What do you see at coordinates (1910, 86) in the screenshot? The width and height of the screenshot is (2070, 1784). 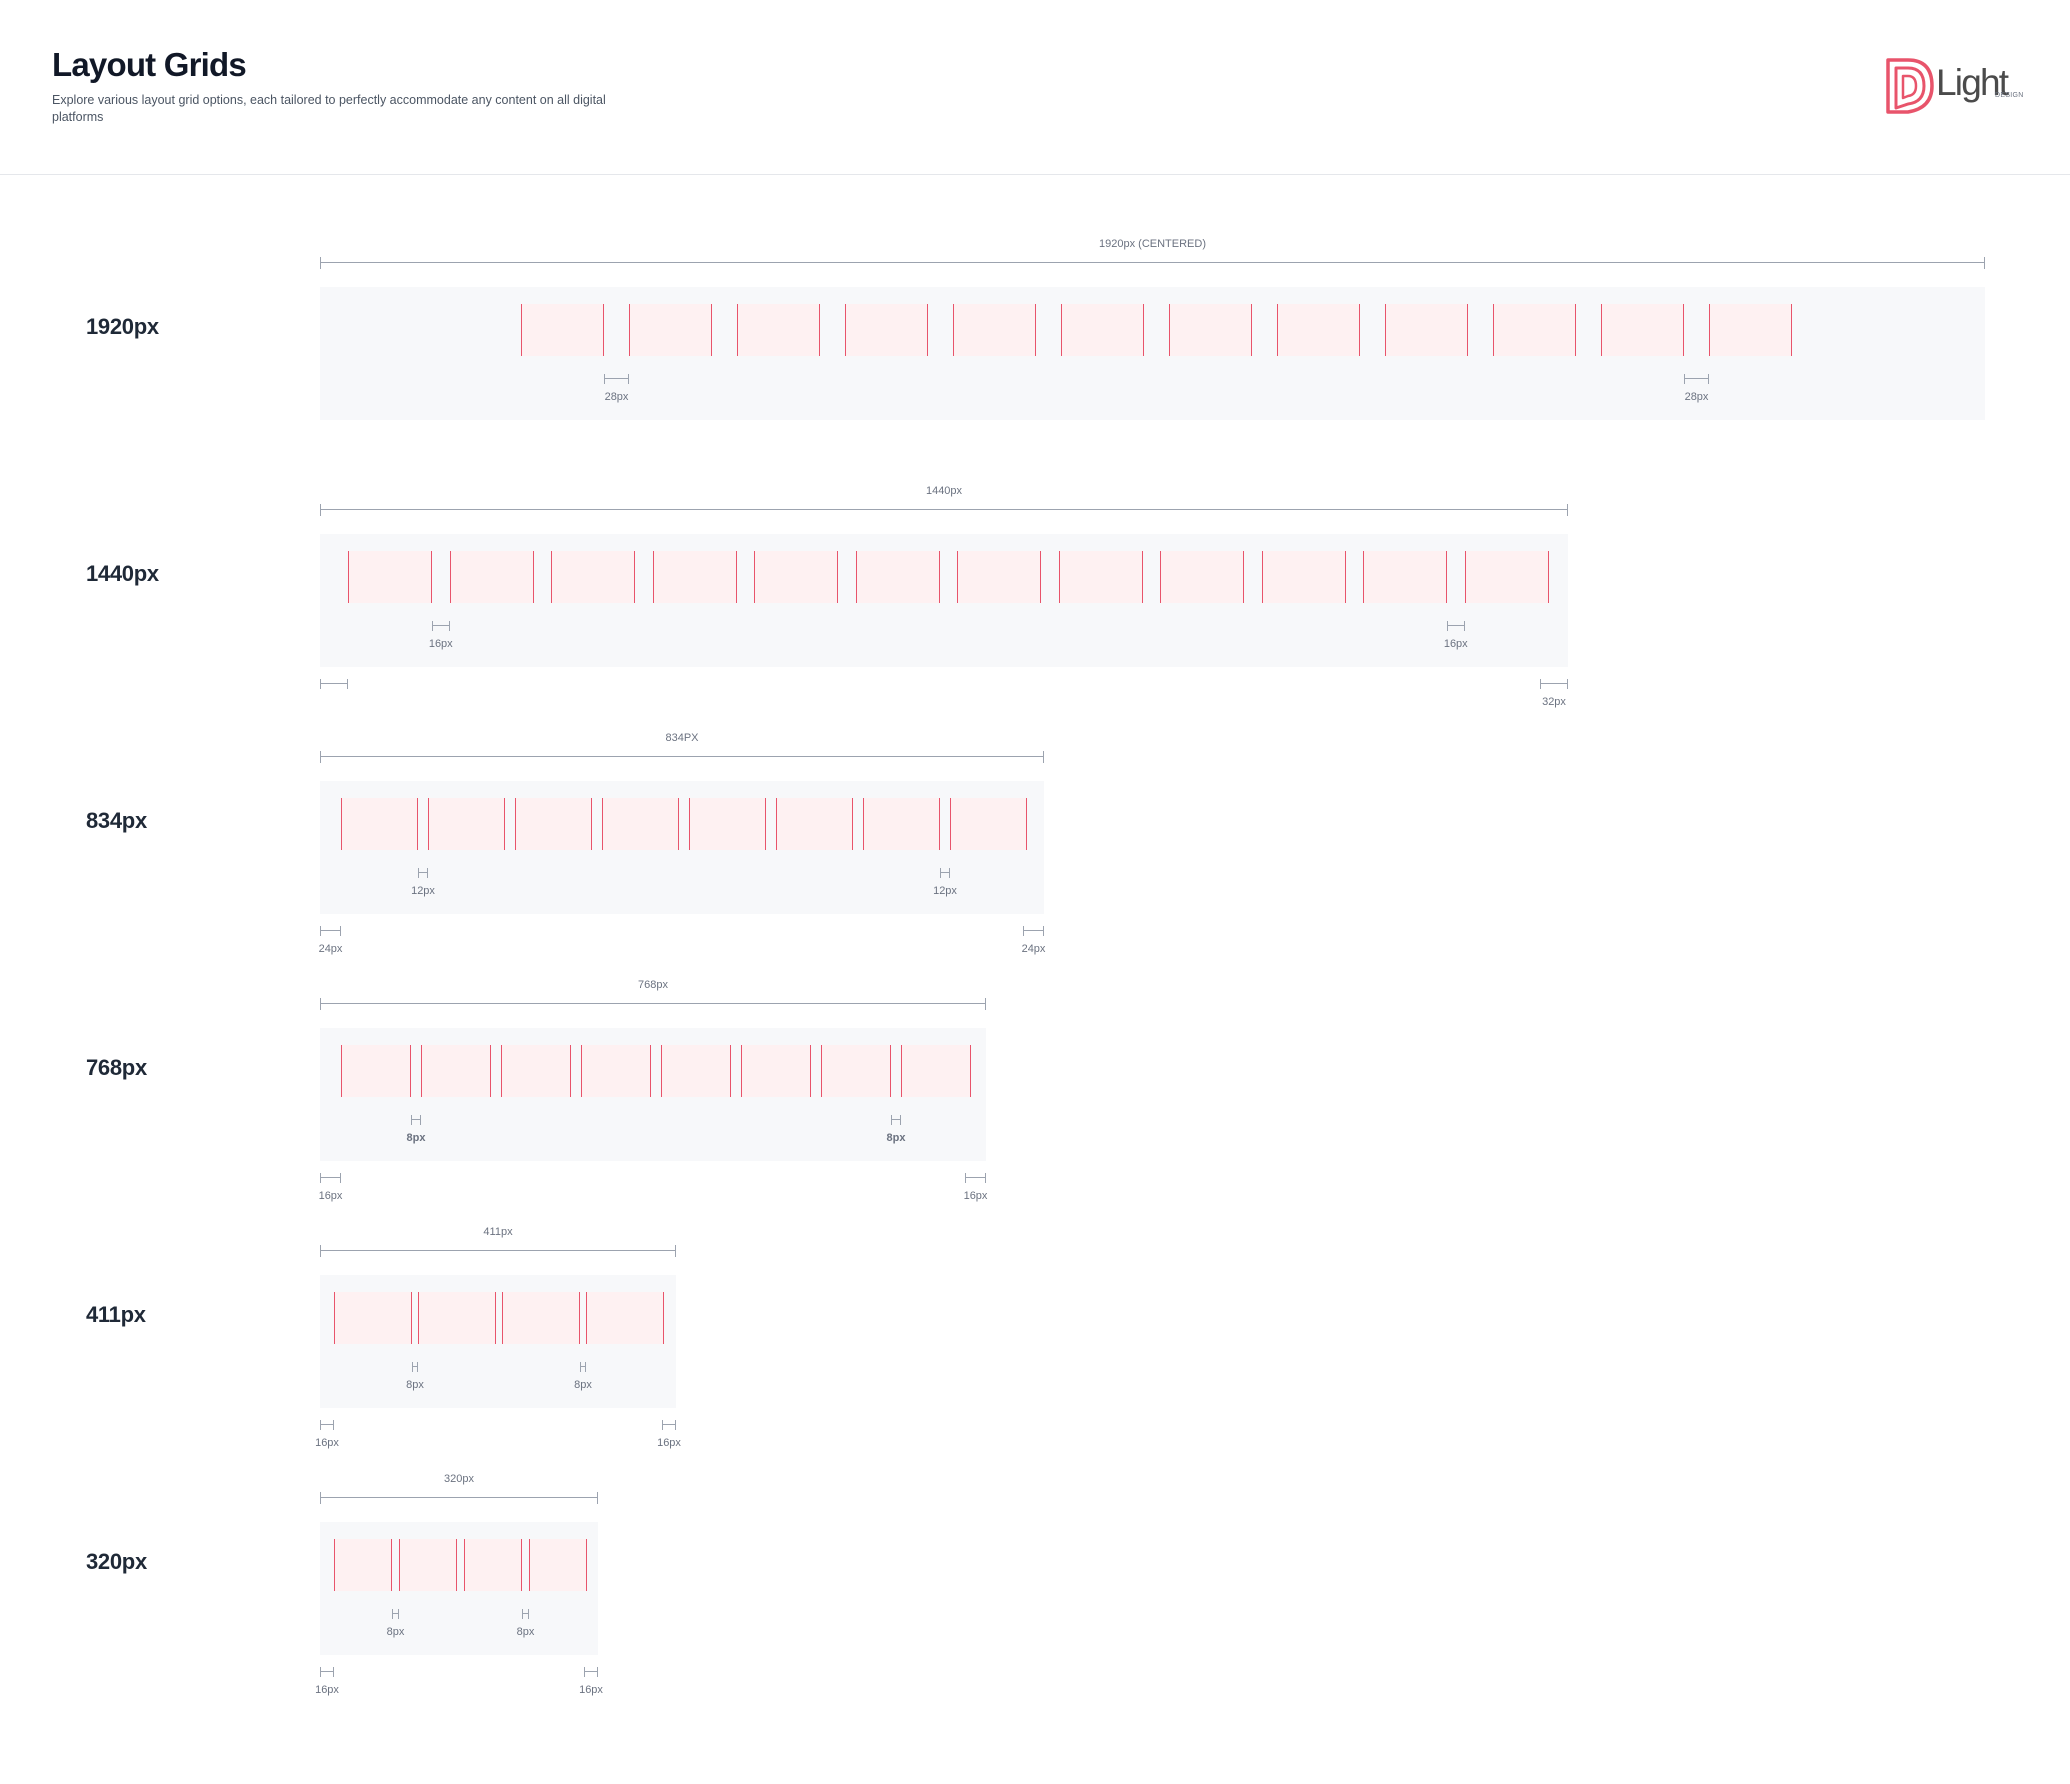 I see `logo-mark-icon` at bounding box center [1910, 86].